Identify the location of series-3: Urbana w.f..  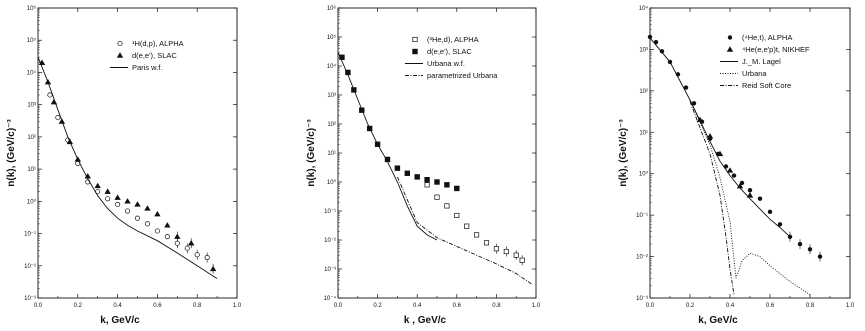
(401, 146).